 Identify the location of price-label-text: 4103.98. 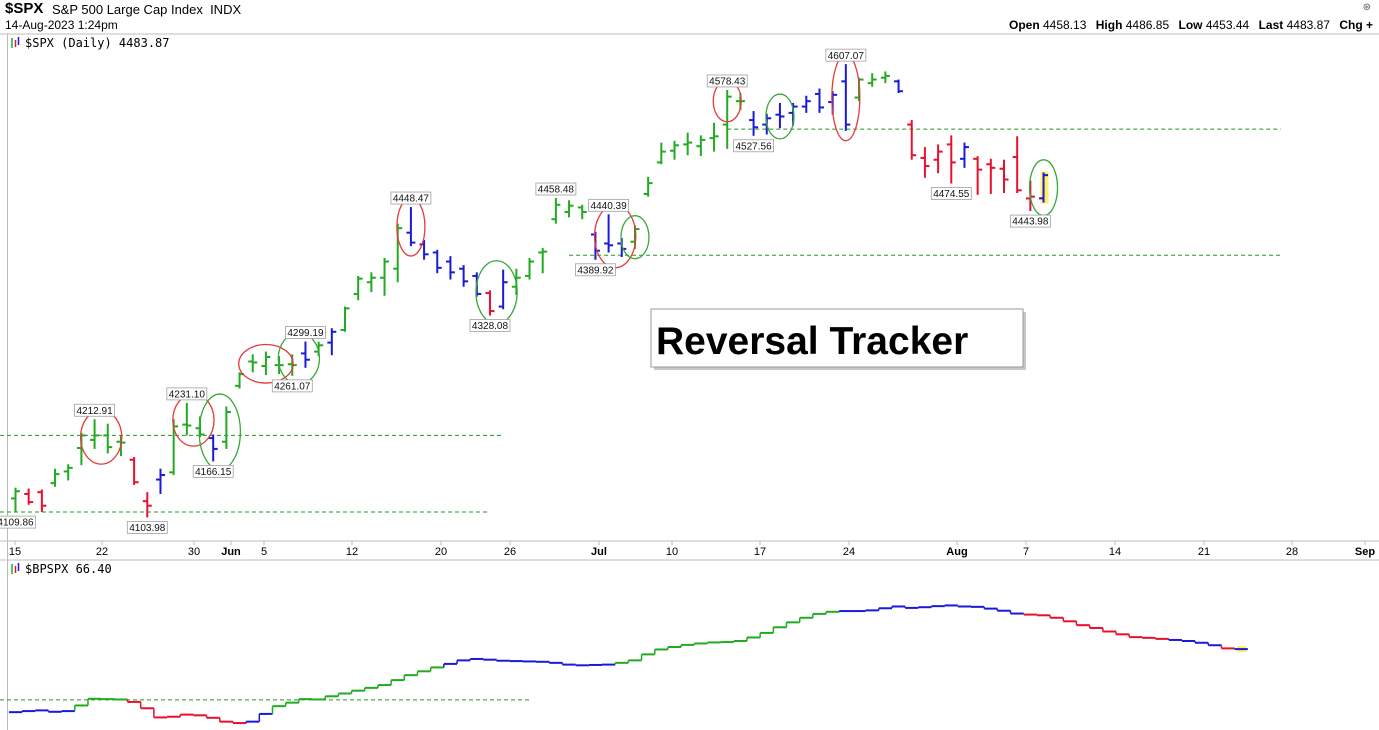
(147, 528).